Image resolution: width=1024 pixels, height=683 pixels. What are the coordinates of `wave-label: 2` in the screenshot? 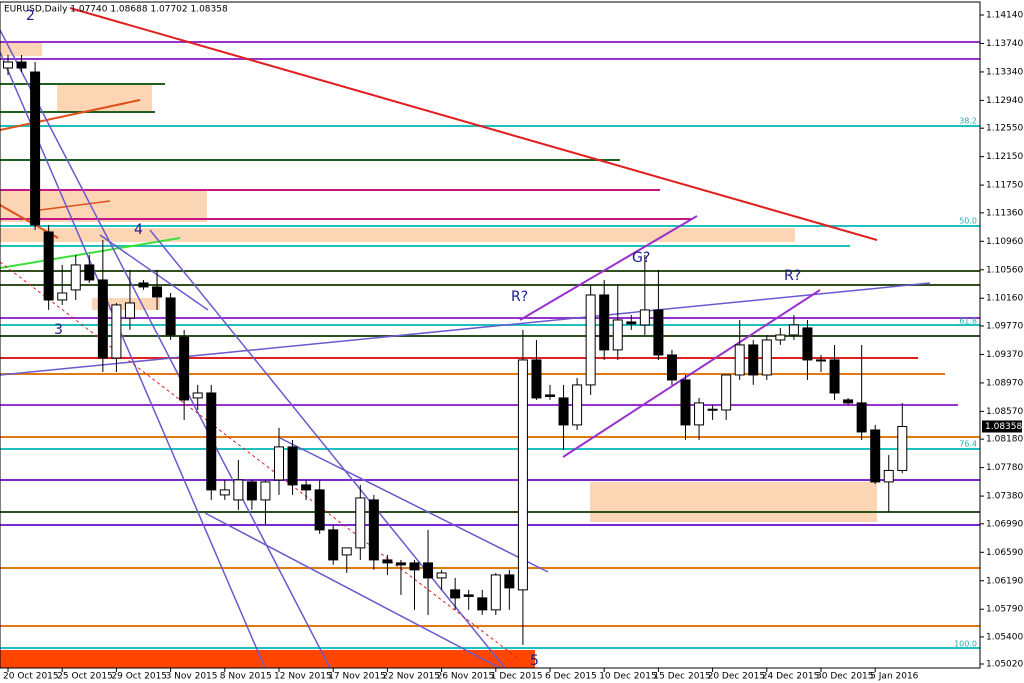 It's located at (30, 16).